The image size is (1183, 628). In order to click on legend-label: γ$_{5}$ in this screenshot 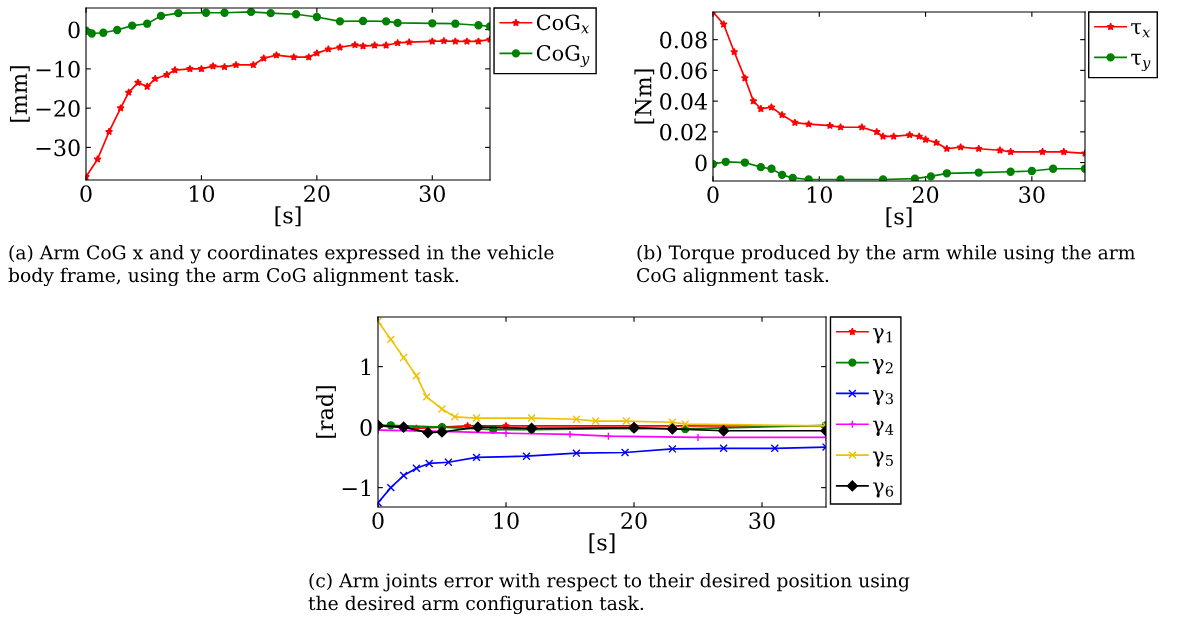, I will do `click(882, 459)`.